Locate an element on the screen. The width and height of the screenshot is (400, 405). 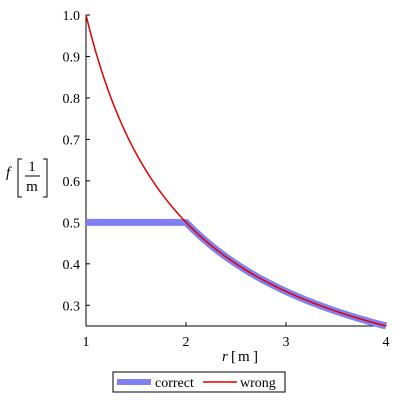
y-tick-label: 0.5 is located at coordinates (72, 223).